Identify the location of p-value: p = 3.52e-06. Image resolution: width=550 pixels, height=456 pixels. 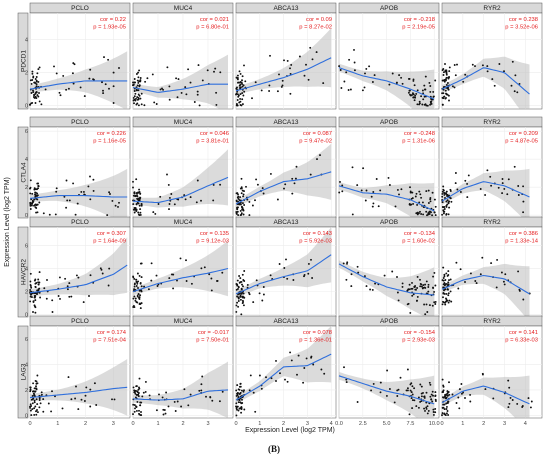
(521, 28).